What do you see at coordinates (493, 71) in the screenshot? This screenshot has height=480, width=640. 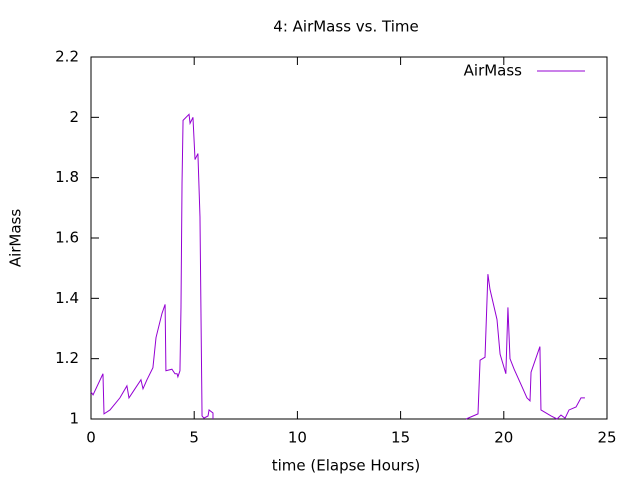 I see `legend-label: AirMass` at bounding box center [493, 71].